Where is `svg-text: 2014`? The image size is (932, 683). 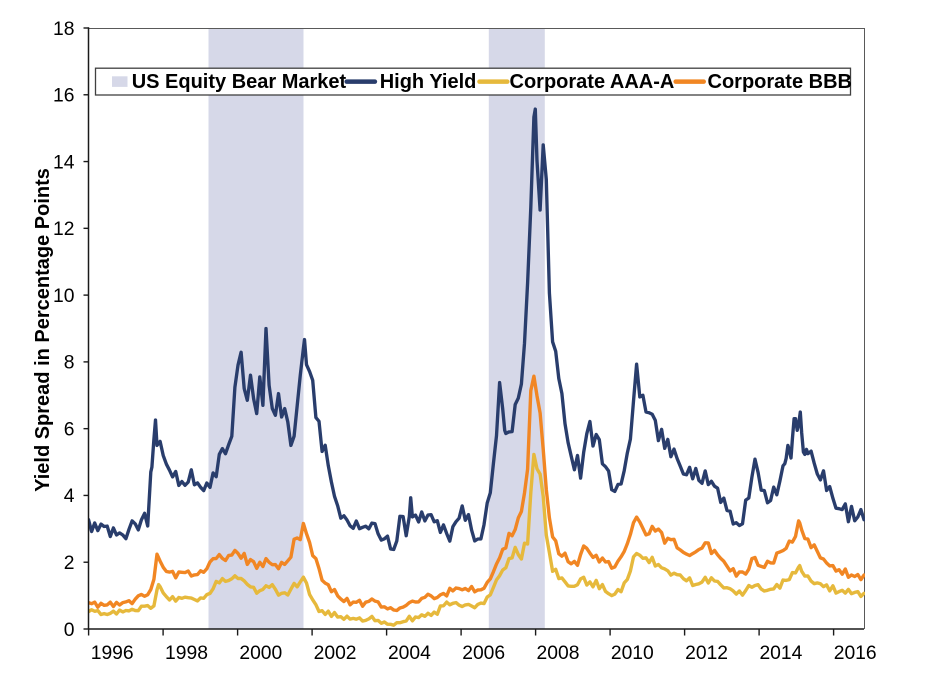
svg-text: 2014 is located at coordinates (780, 653).